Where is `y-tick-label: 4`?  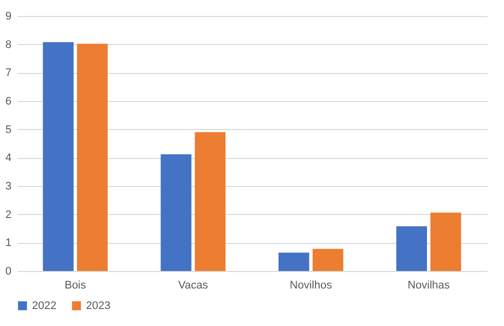 y-tick-label: 4 is located at coordinates (8, 158).